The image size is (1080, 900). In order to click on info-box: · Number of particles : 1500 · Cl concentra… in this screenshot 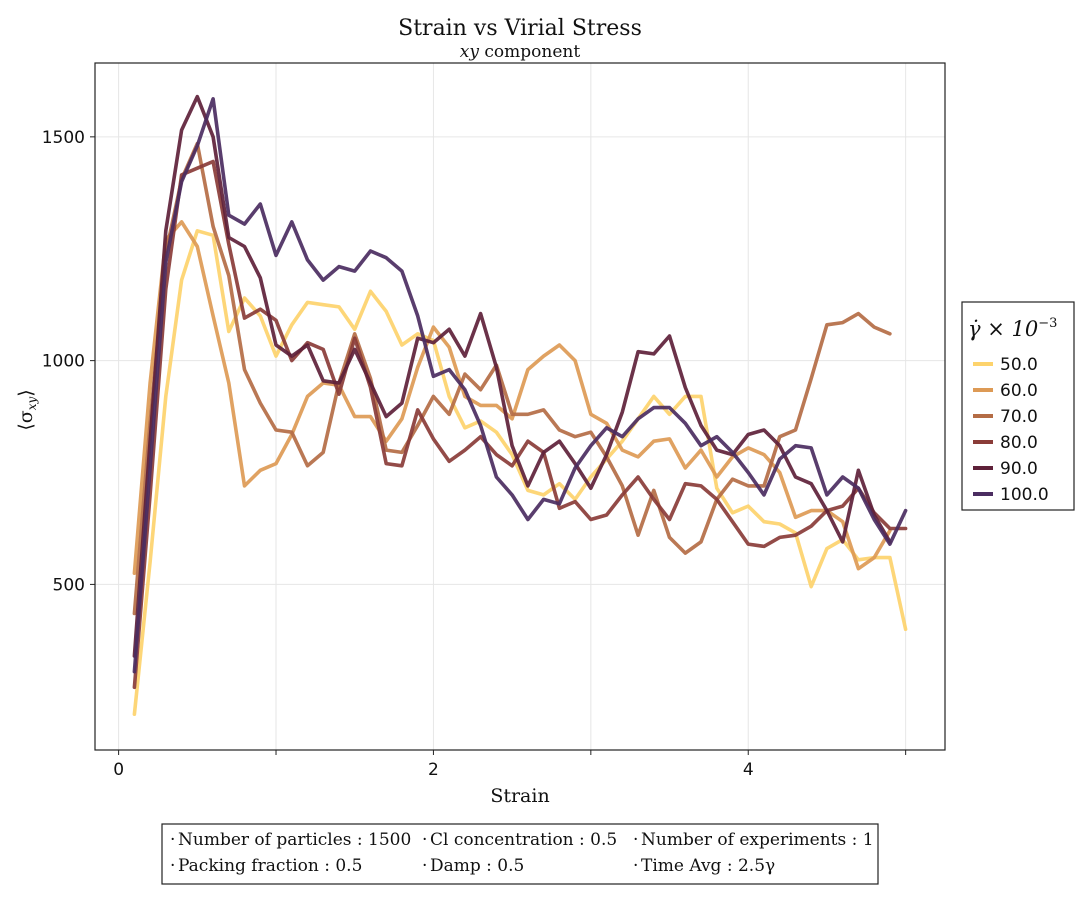, I will do `click(520, 854)`.